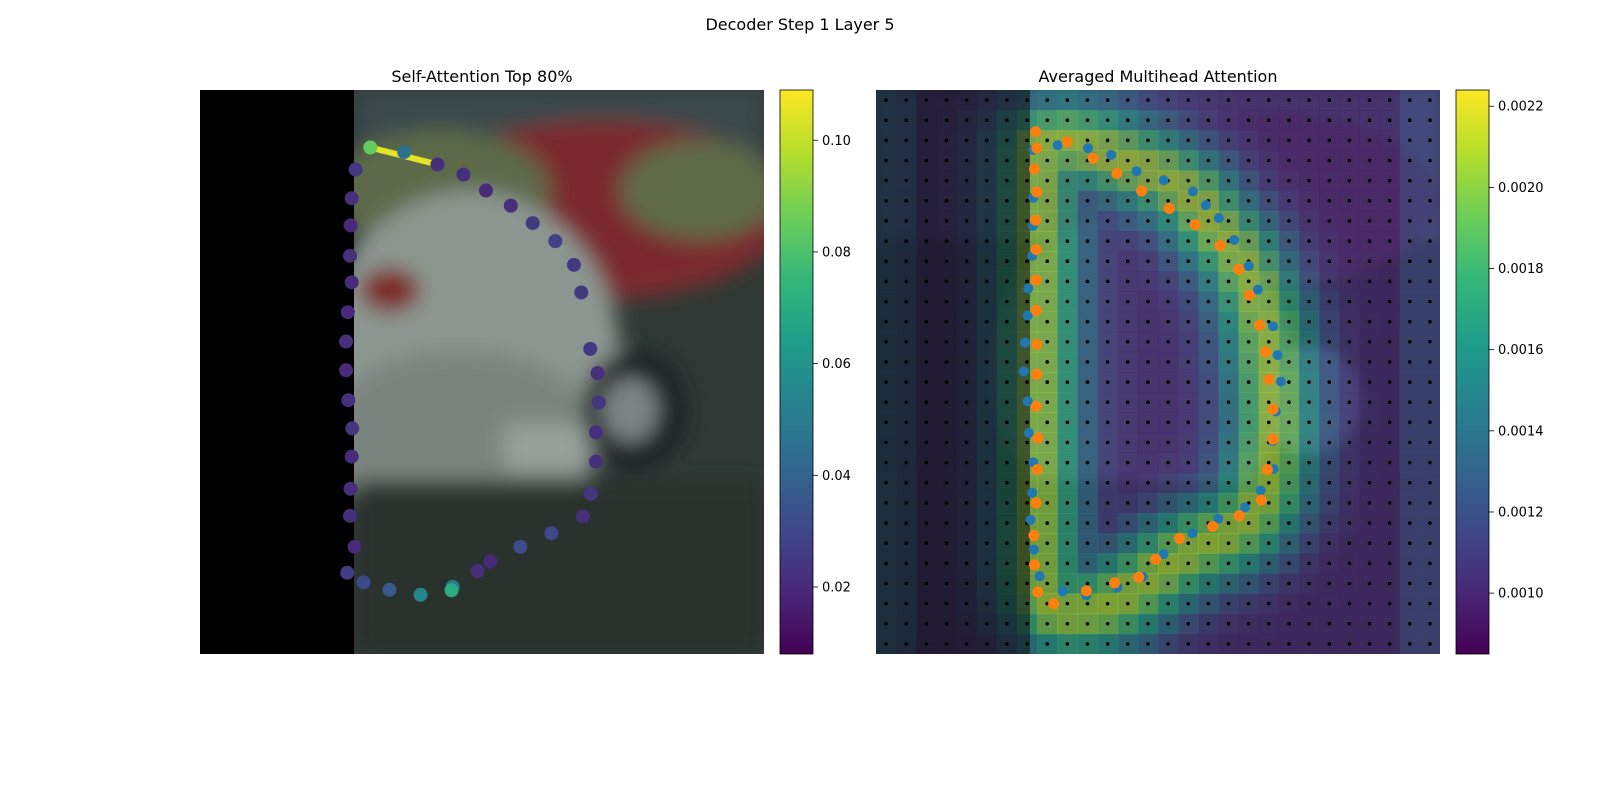 This screenshot has height=800, width=1600. I want to click on colorbar-b-tick-label: 0.0014, so click(1521, 431).